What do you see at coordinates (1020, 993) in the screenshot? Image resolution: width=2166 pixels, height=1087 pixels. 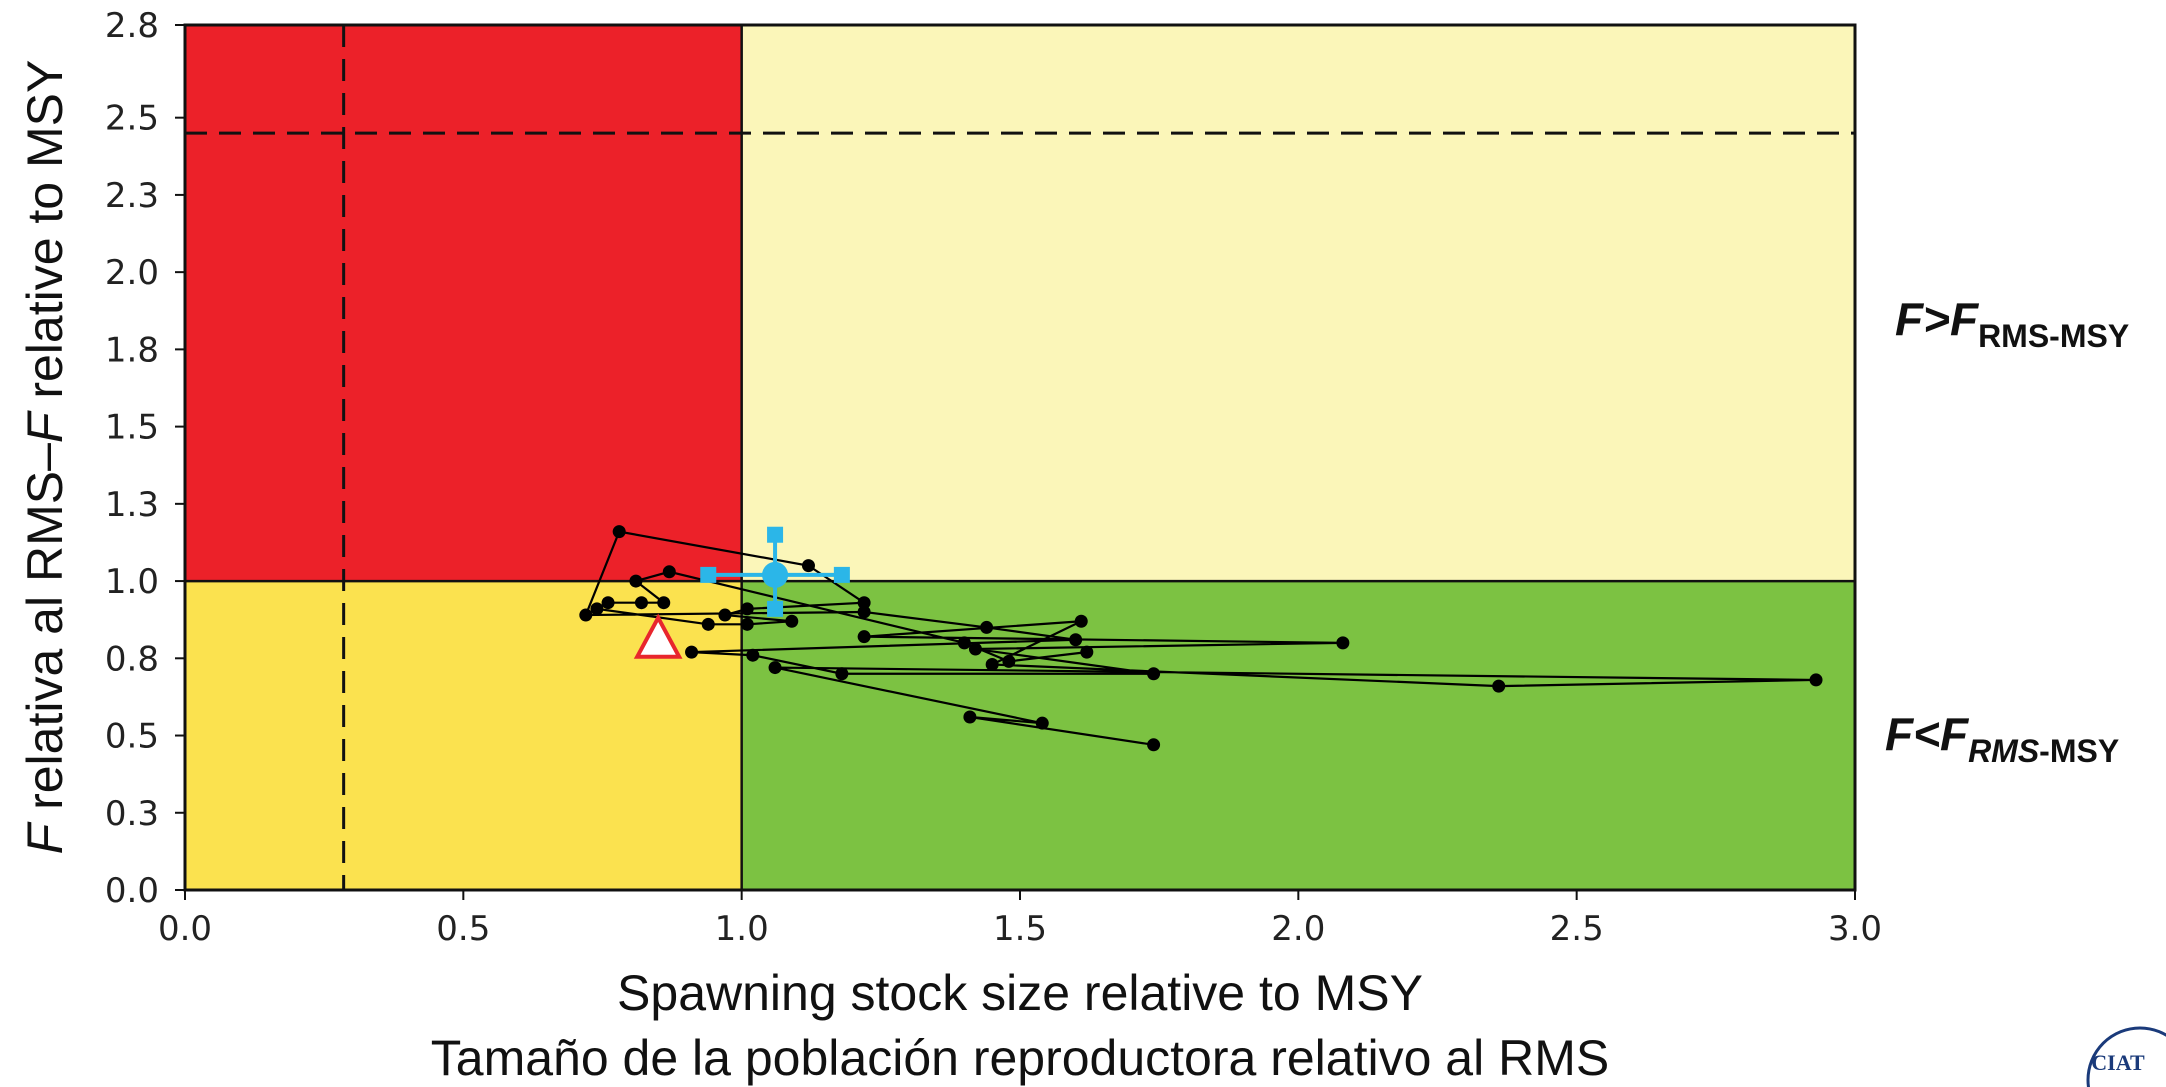 I see `x-axis-title: Spawning stock size relative to MSY` at bounding box center [1020, 993].